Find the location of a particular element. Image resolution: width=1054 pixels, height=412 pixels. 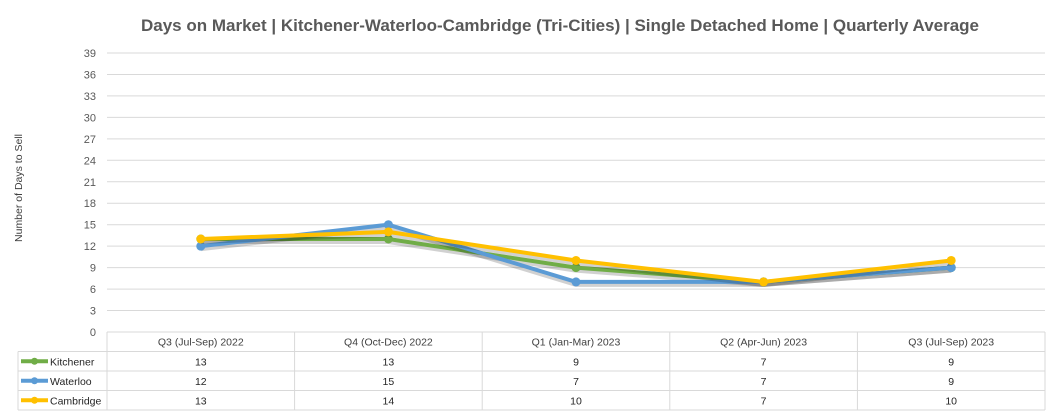

y-tick-label: 3 is located at coordinates (93, 312).